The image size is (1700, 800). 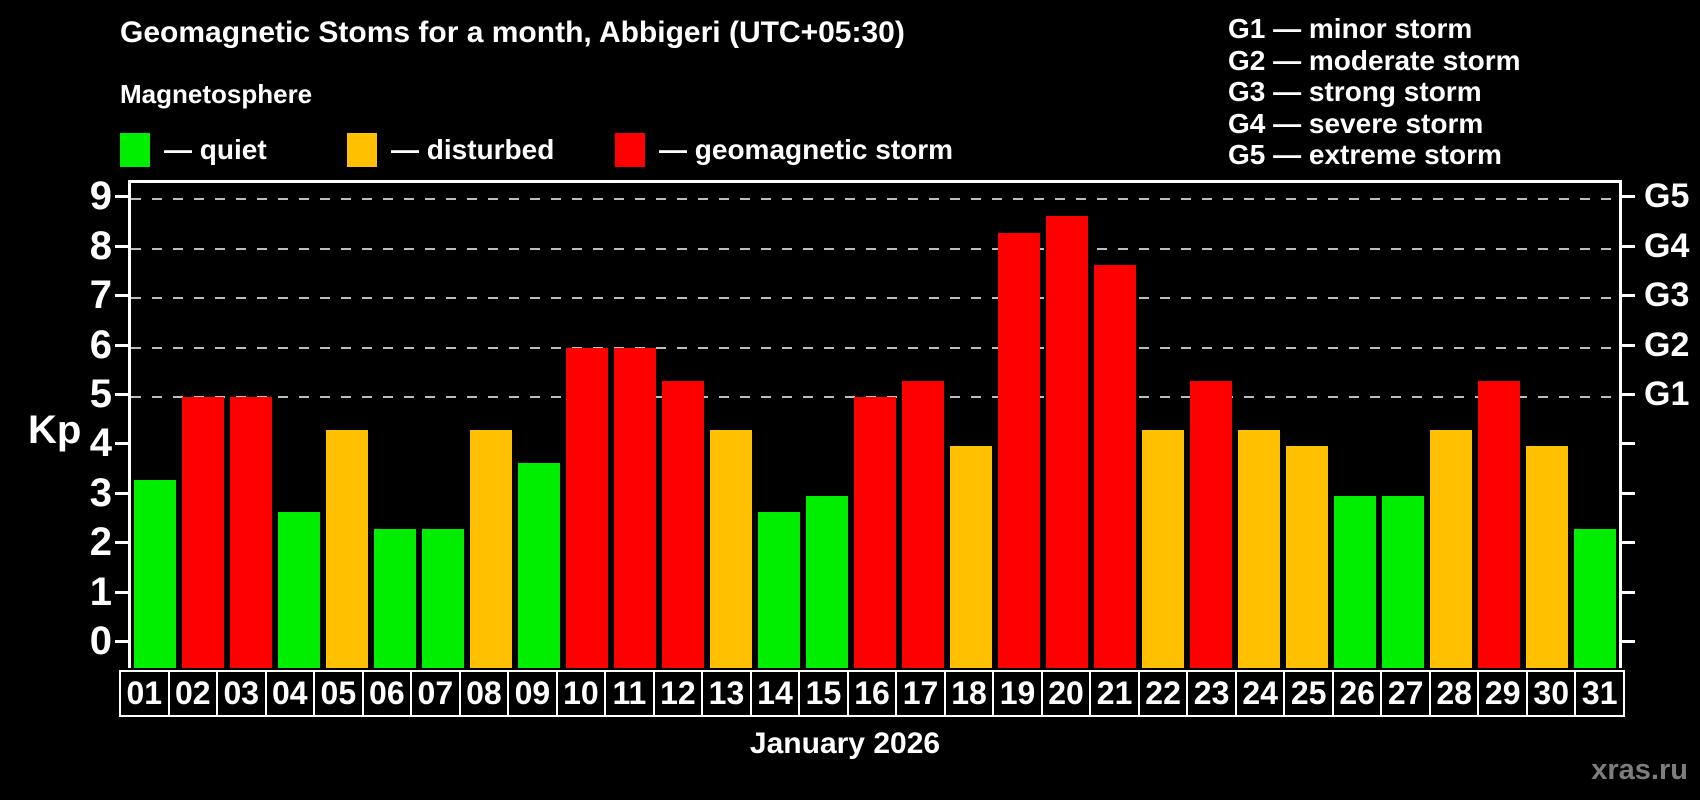 What do you see at coordinates (100, 542) in the screenshot?
I see `y-tick-label-2: 2` at bounding box center [100, 542].